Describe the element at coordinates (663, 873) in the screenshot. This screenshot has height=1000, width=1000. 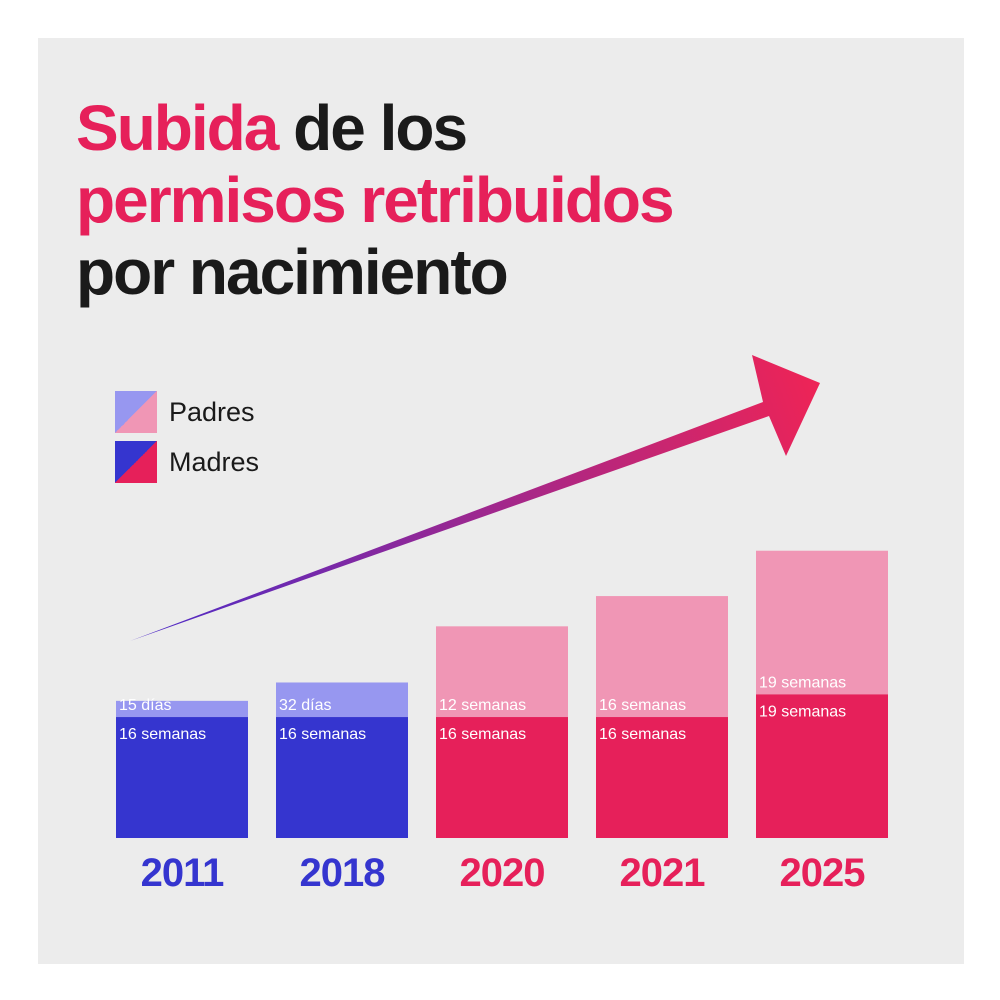
I see `x-tick-label-2021: 2021` at that location.